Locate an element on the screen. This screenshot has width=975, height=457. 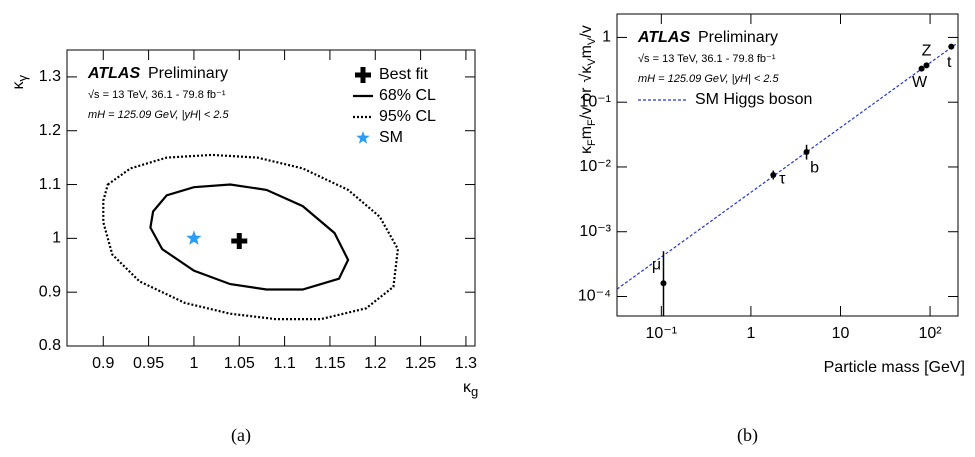
x-axis-symbol: κ is located at coordinates (467, 387).